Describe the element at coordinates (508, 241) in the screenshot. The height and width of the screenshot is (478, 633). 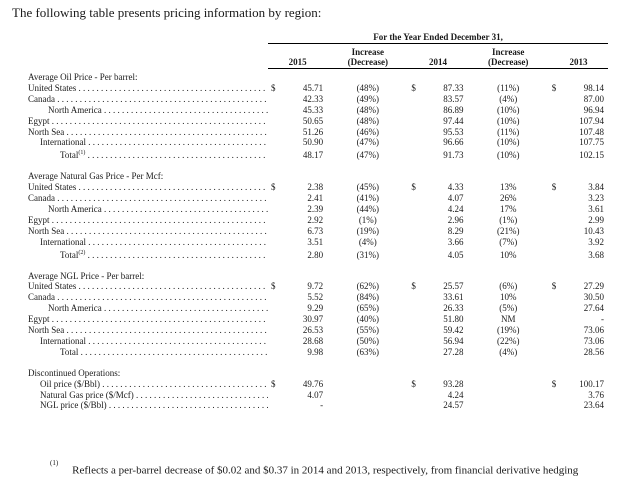
I see `change-2014-vs-2013: (7%)` at that location.